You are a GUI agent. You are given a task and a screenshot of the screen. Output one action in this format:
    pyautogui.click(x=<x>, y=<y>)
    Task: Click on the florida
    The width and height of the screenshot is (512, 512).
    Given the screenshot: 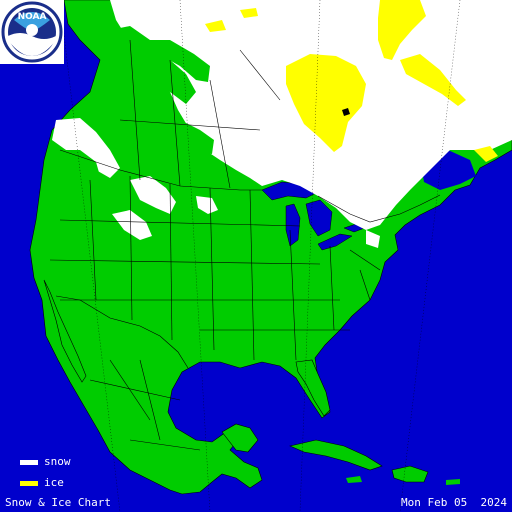 What is the action you would take?
    pyautogui.click(x=313, y=388)
    